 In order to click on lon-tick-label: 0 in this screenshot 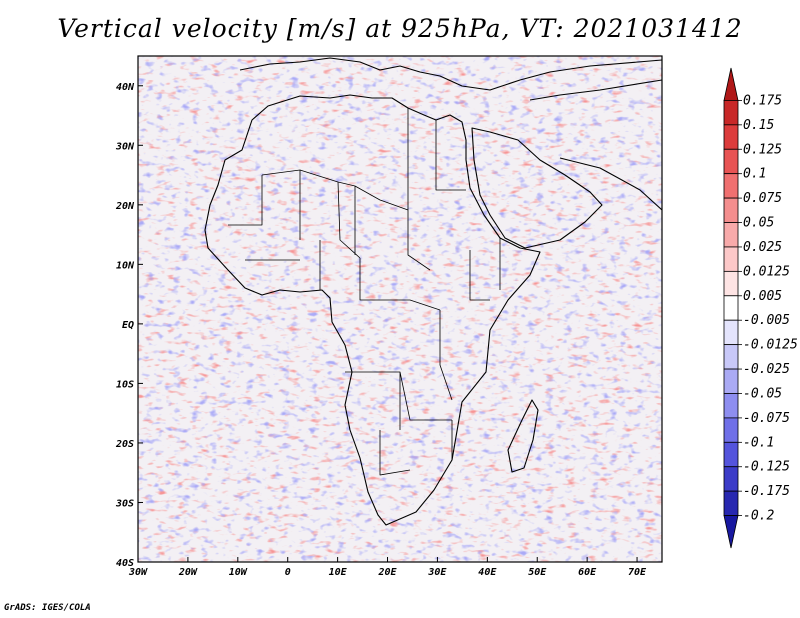, I will do `click(288, 572)`.